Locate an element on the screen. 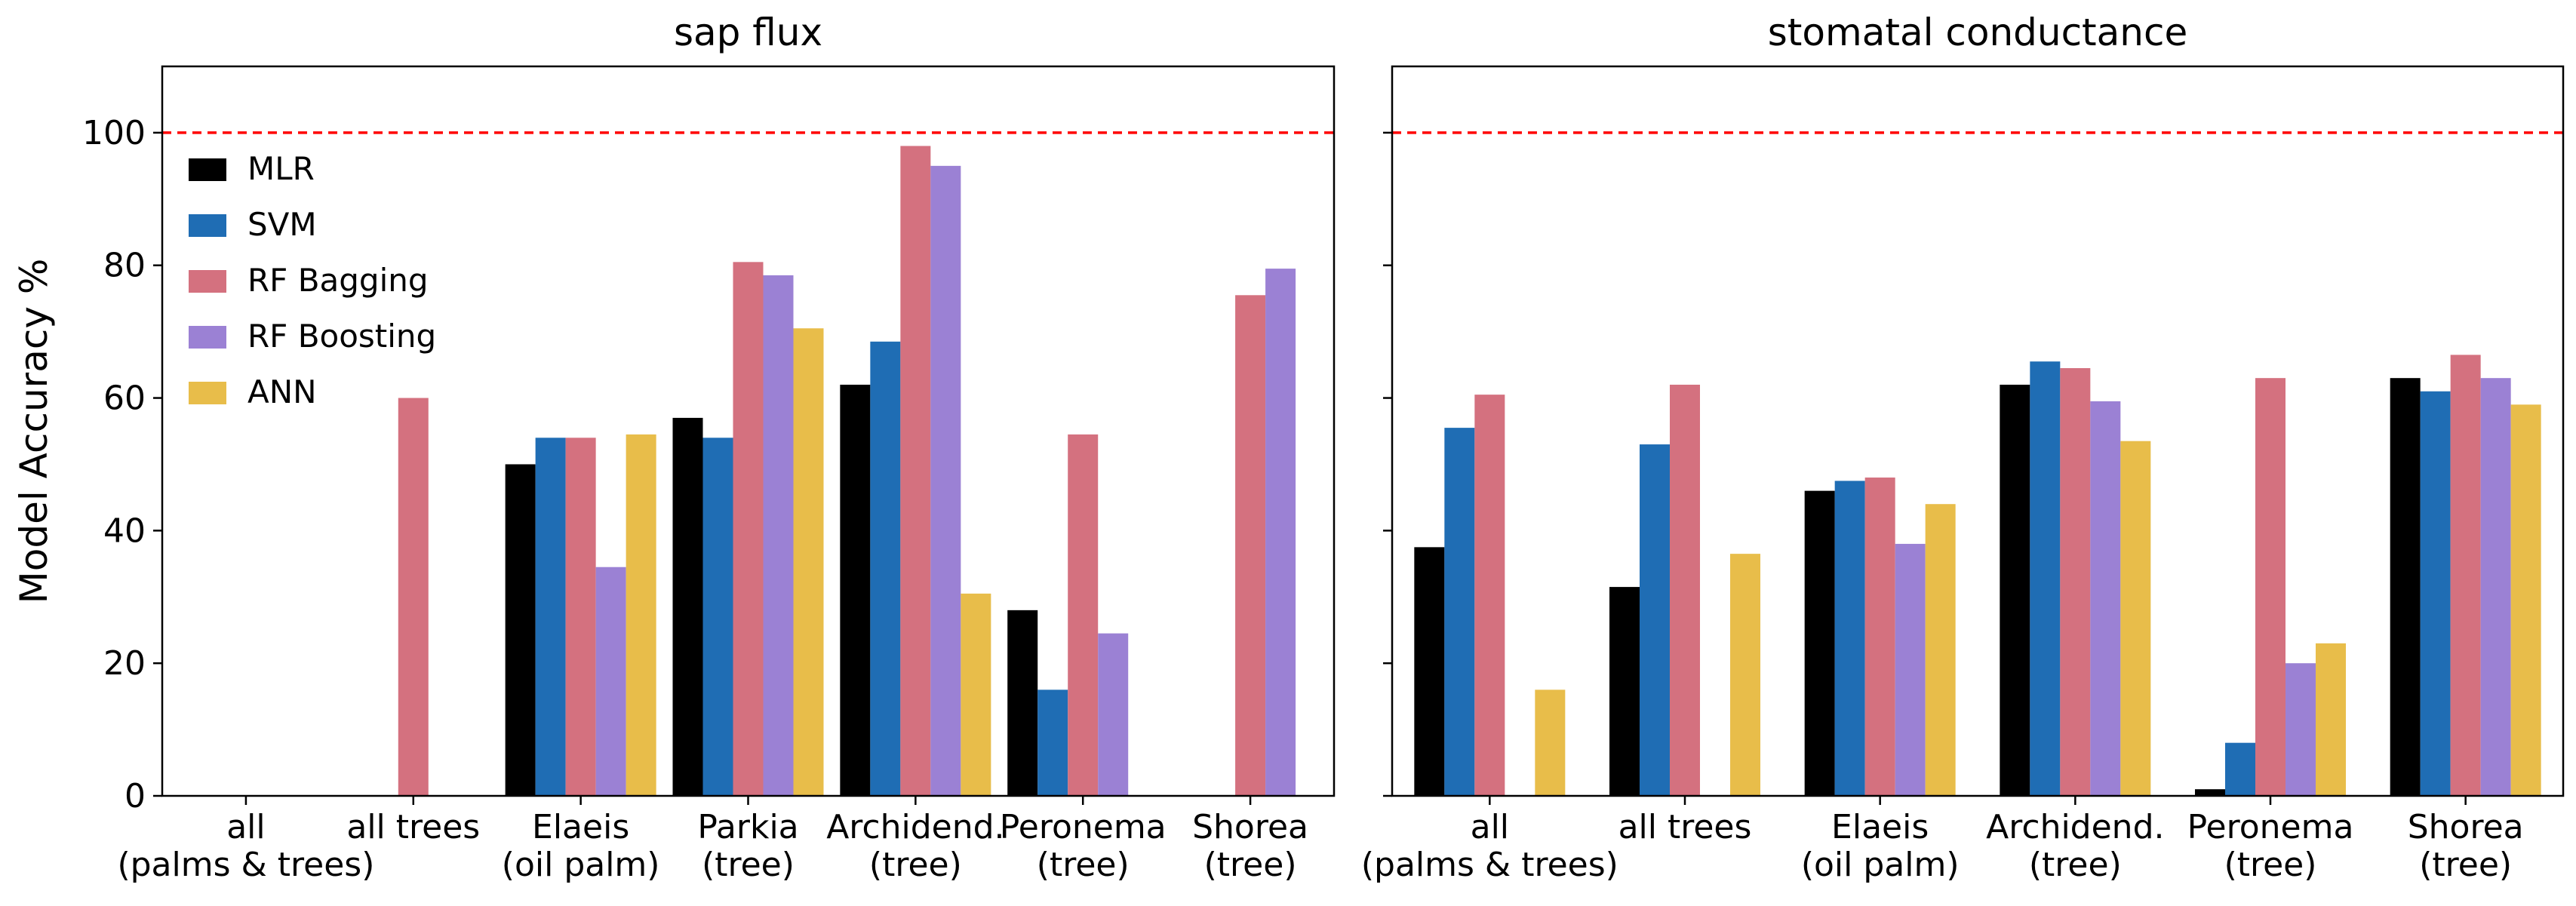  y-tick-label: 60 is located at coordinates (124, 398).